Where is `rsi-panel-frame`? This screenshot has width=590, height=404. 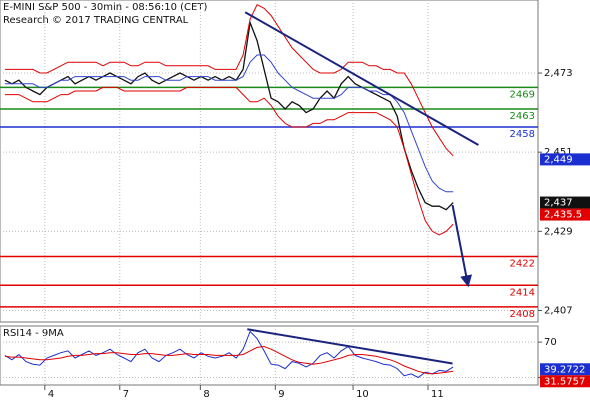
rsi-panel-frame is located at coordinates (269, 355).